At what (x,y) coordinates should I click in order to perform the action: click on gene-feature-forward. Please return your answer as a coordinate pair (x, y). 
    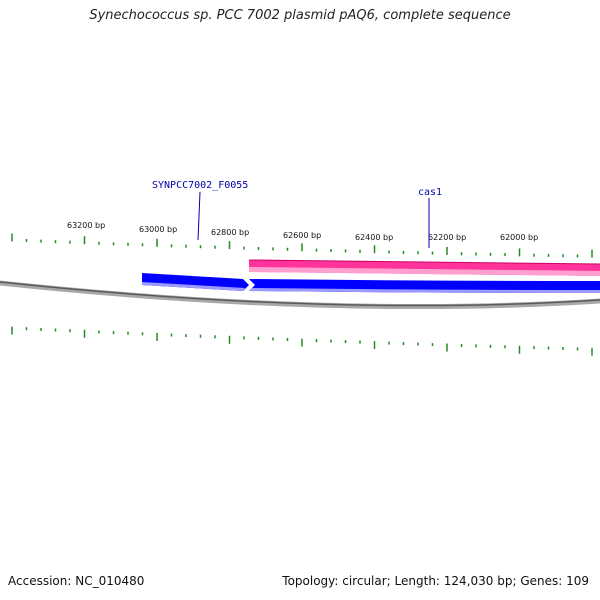
    Looking at the image, I should click on (424, 267).